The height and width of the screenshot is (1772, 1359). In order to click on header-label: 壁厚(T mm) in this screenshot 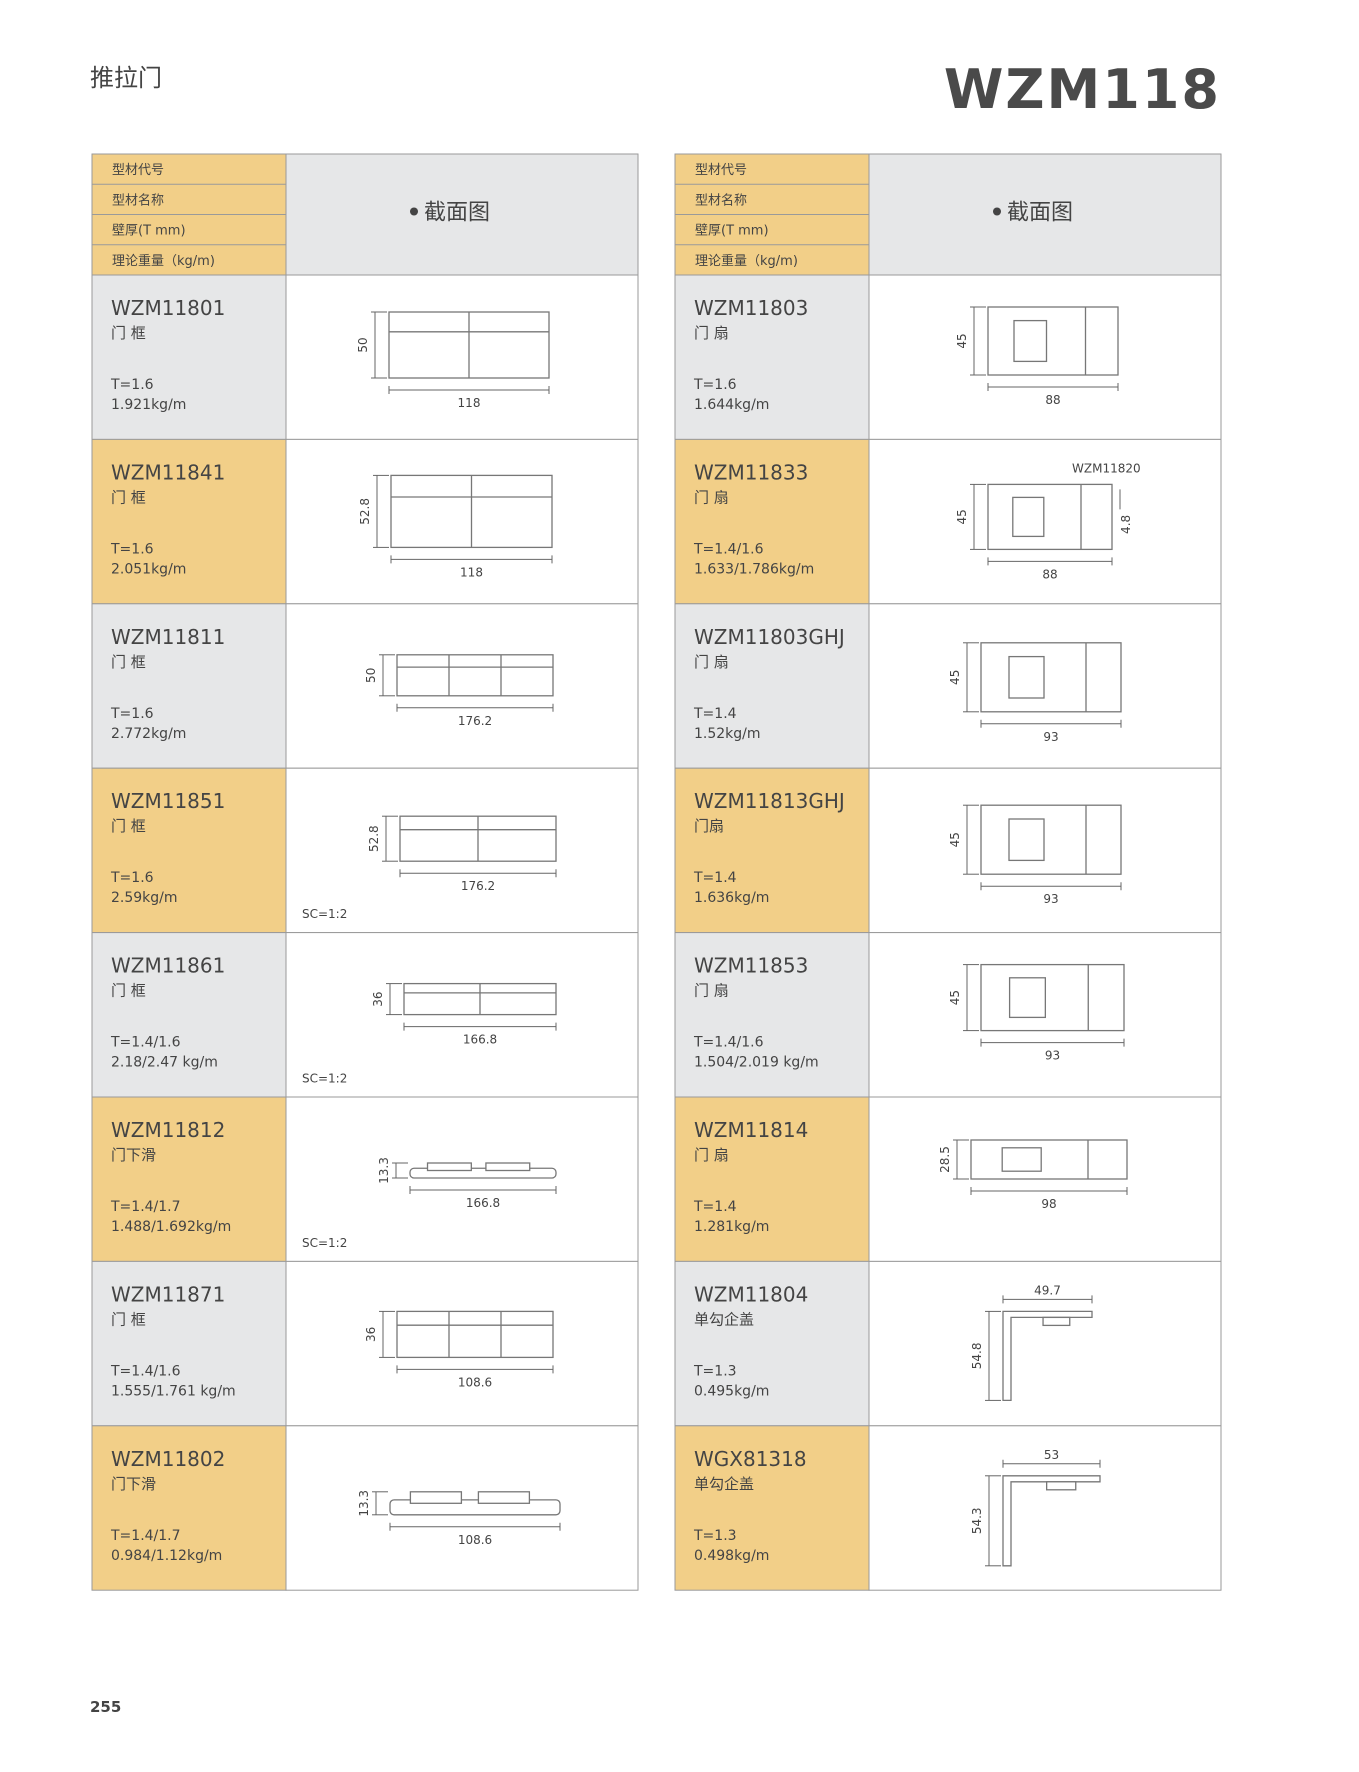, I will do `click(732, 231)`.